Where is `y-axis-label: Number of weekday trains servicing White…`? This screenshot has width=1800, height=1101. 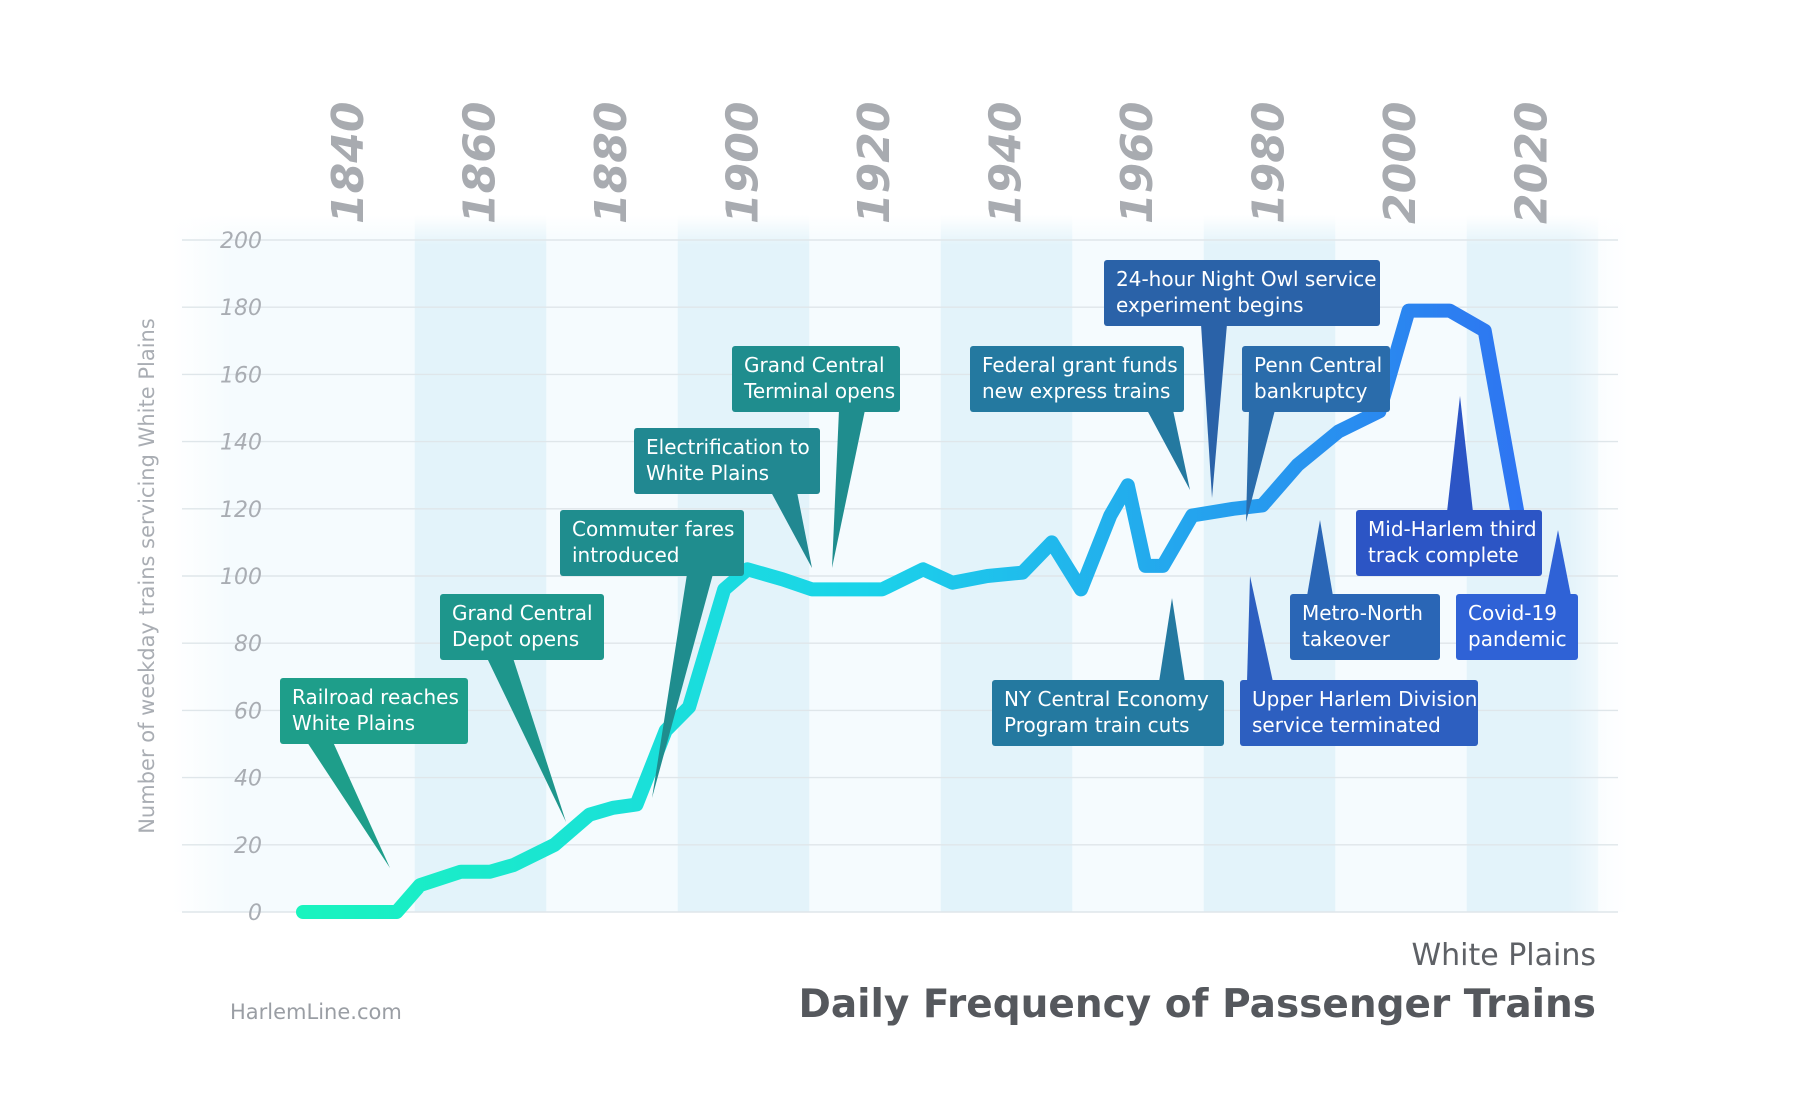
y-axis-label: Number of weekday trains servicing White… is located at coordinates (147, 576).